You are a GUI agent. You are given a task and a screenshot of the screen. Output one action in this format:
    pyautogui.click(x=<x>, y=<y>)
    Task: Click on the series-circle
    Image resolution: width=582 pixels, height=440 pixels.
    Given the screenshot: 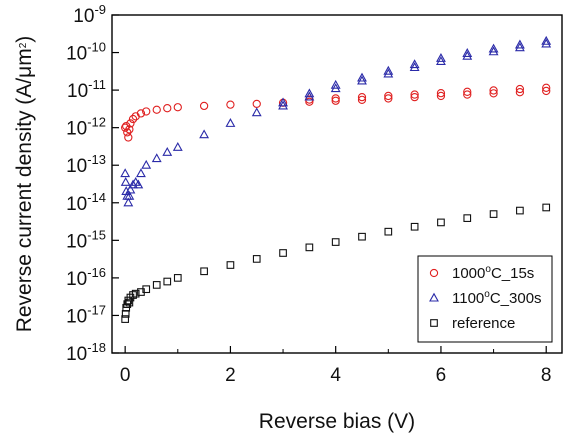 What is the action you would take?
    pyautogui.click(x=336, y=112)
    